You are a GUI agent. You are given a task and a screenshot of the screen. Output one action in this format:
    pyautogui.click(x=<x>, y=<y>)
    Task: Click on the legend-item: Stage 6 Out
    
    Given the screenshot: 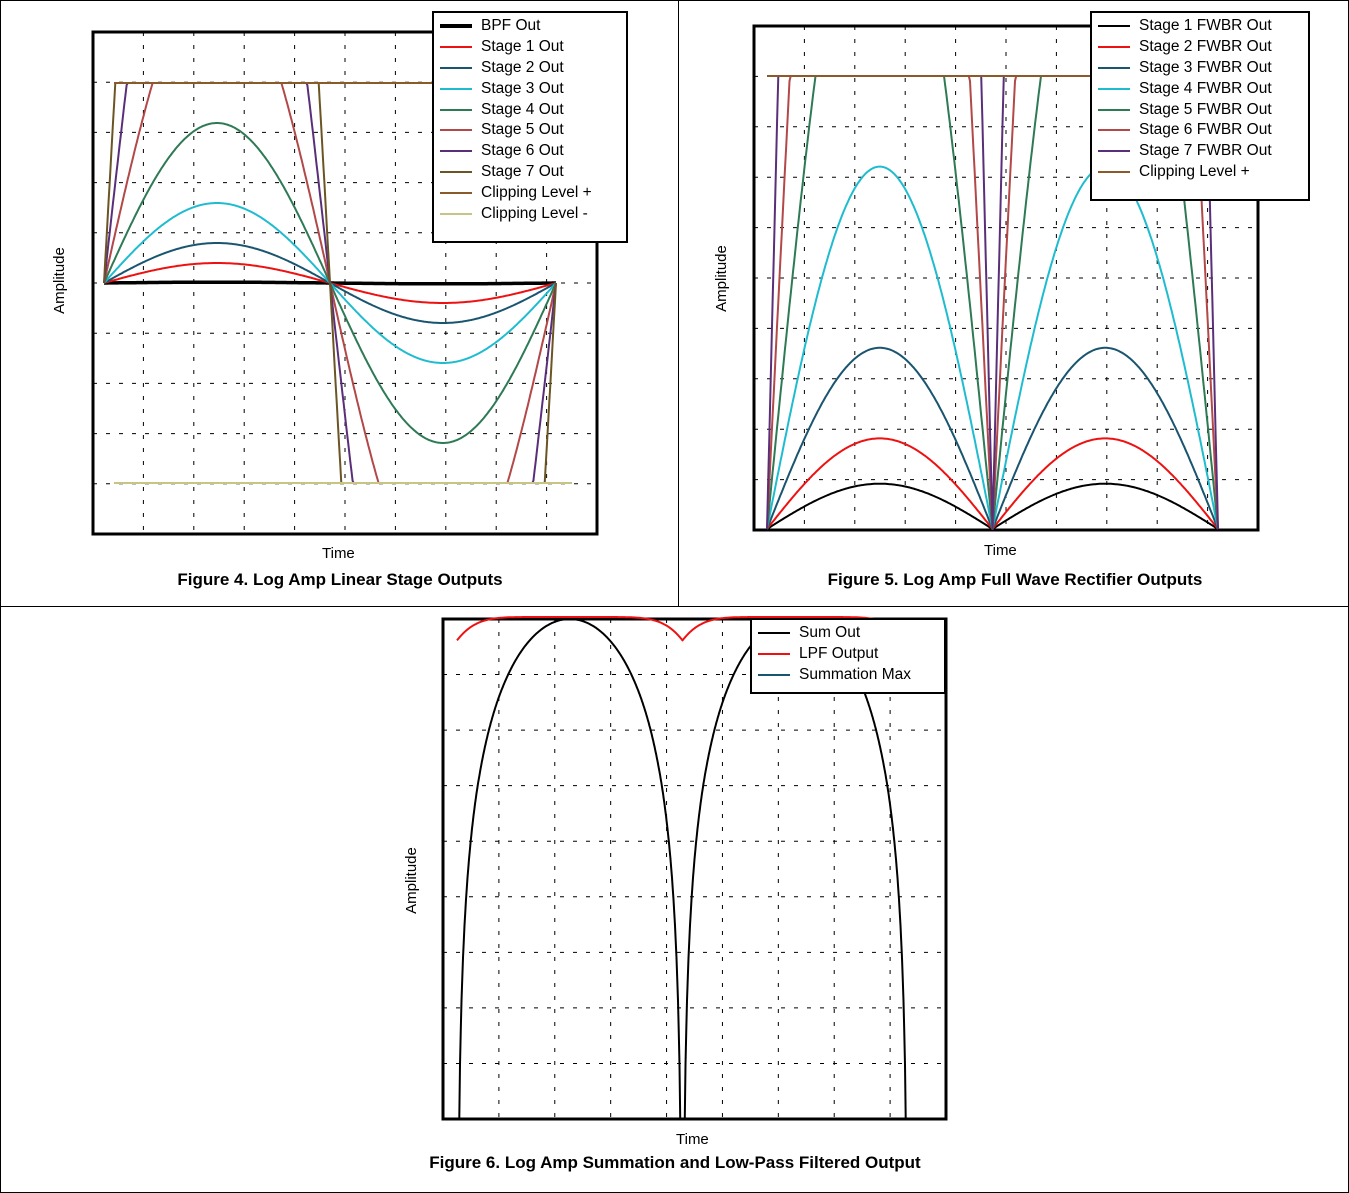 What is the action you would take?
    pyautogui.click(x=530, y=151)
    